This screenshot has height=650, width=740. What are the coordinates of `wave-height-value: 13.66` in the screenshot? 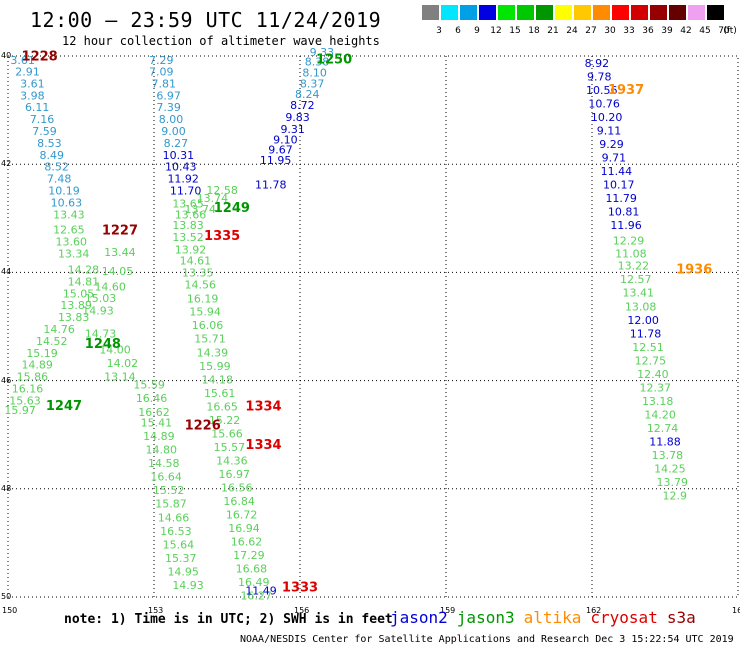 It's located at (191, 214).